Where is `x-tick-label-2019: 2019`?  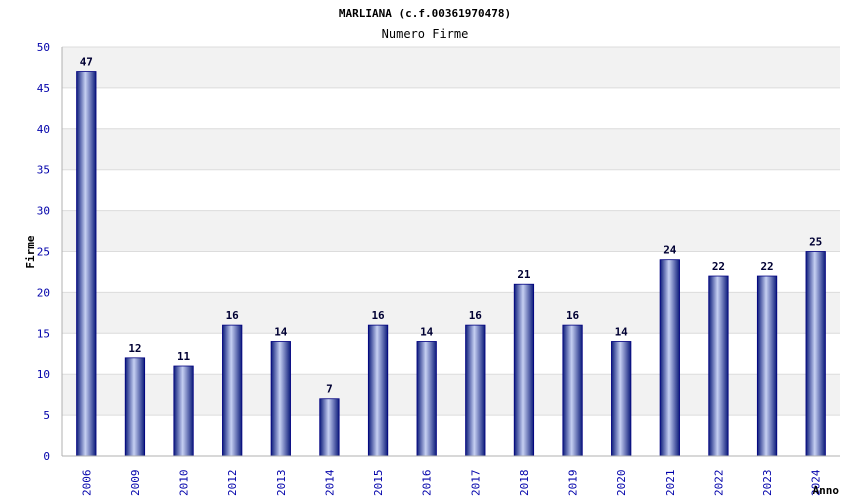
x-tick-label-2019: 2019 is located at coordinates (573, 483).